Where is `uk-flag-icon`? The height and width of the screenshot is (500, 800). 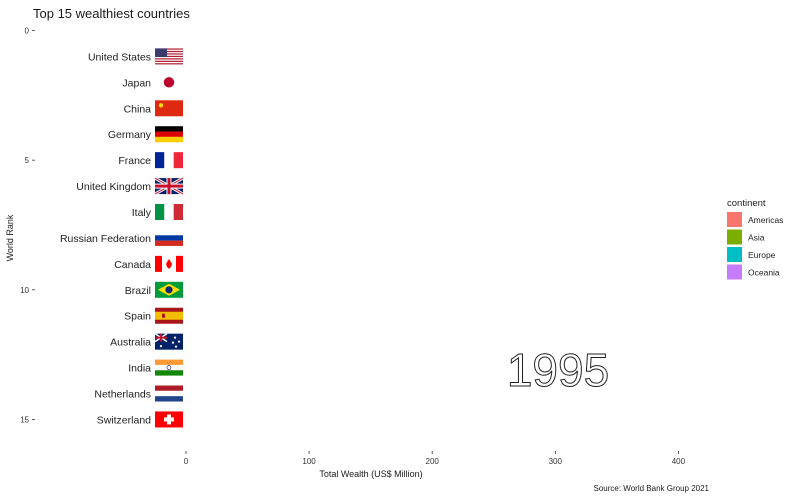 uk-flag-icon is located at coordinates (169, 186).